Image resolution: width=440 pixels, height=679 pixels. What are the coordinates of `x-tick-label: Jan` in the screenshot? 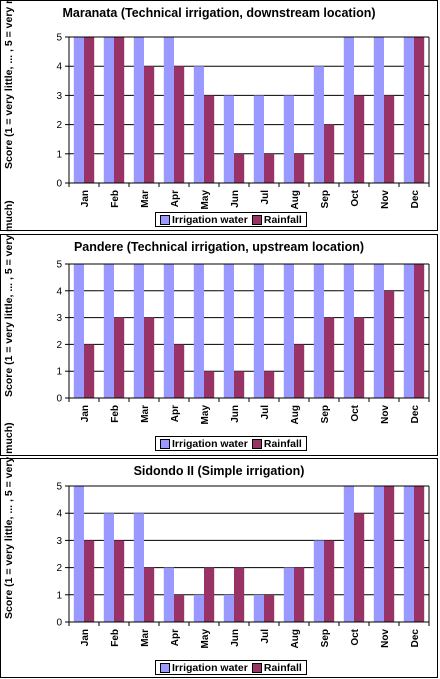 It's located at (85, 637).